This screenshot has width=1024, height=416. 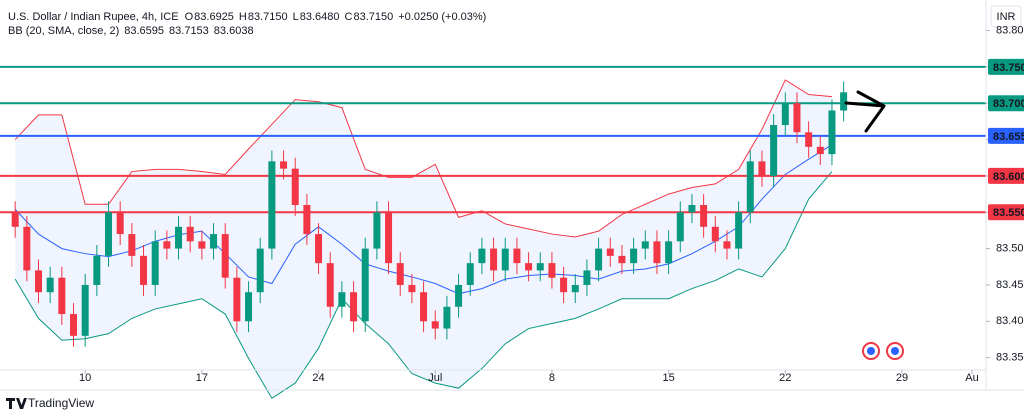 I want to click on x-tick-label: 8, so click(x=552, y=378).